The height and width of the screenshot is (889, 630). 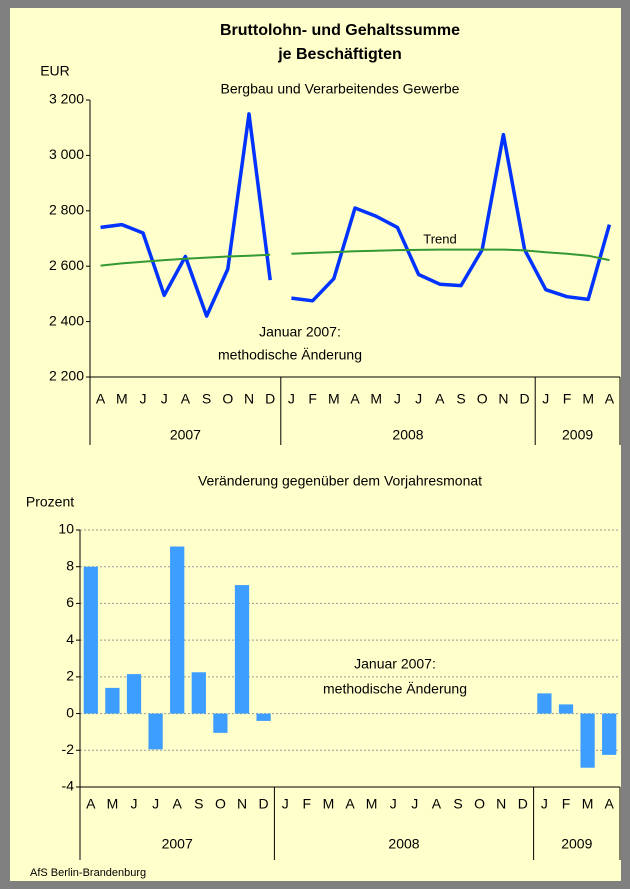 I want to click on y-axis-label: EUR, so click(x=55, y=71).